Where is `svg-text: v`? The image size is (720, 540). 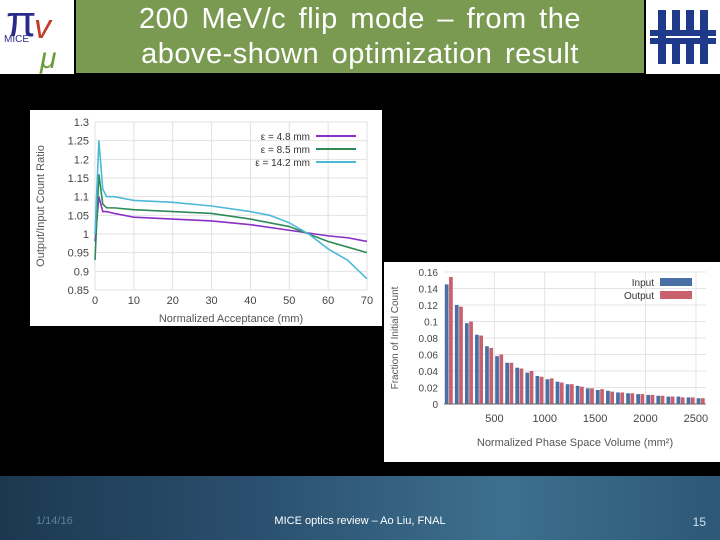 svg-text: v is located at coordinates (43, 27).